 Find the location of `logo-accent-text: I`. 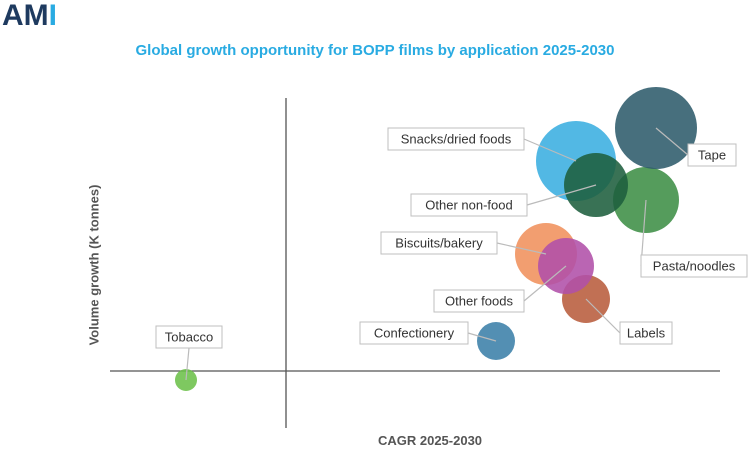

logo-accent-text: I is located at coordinates (52, 16).